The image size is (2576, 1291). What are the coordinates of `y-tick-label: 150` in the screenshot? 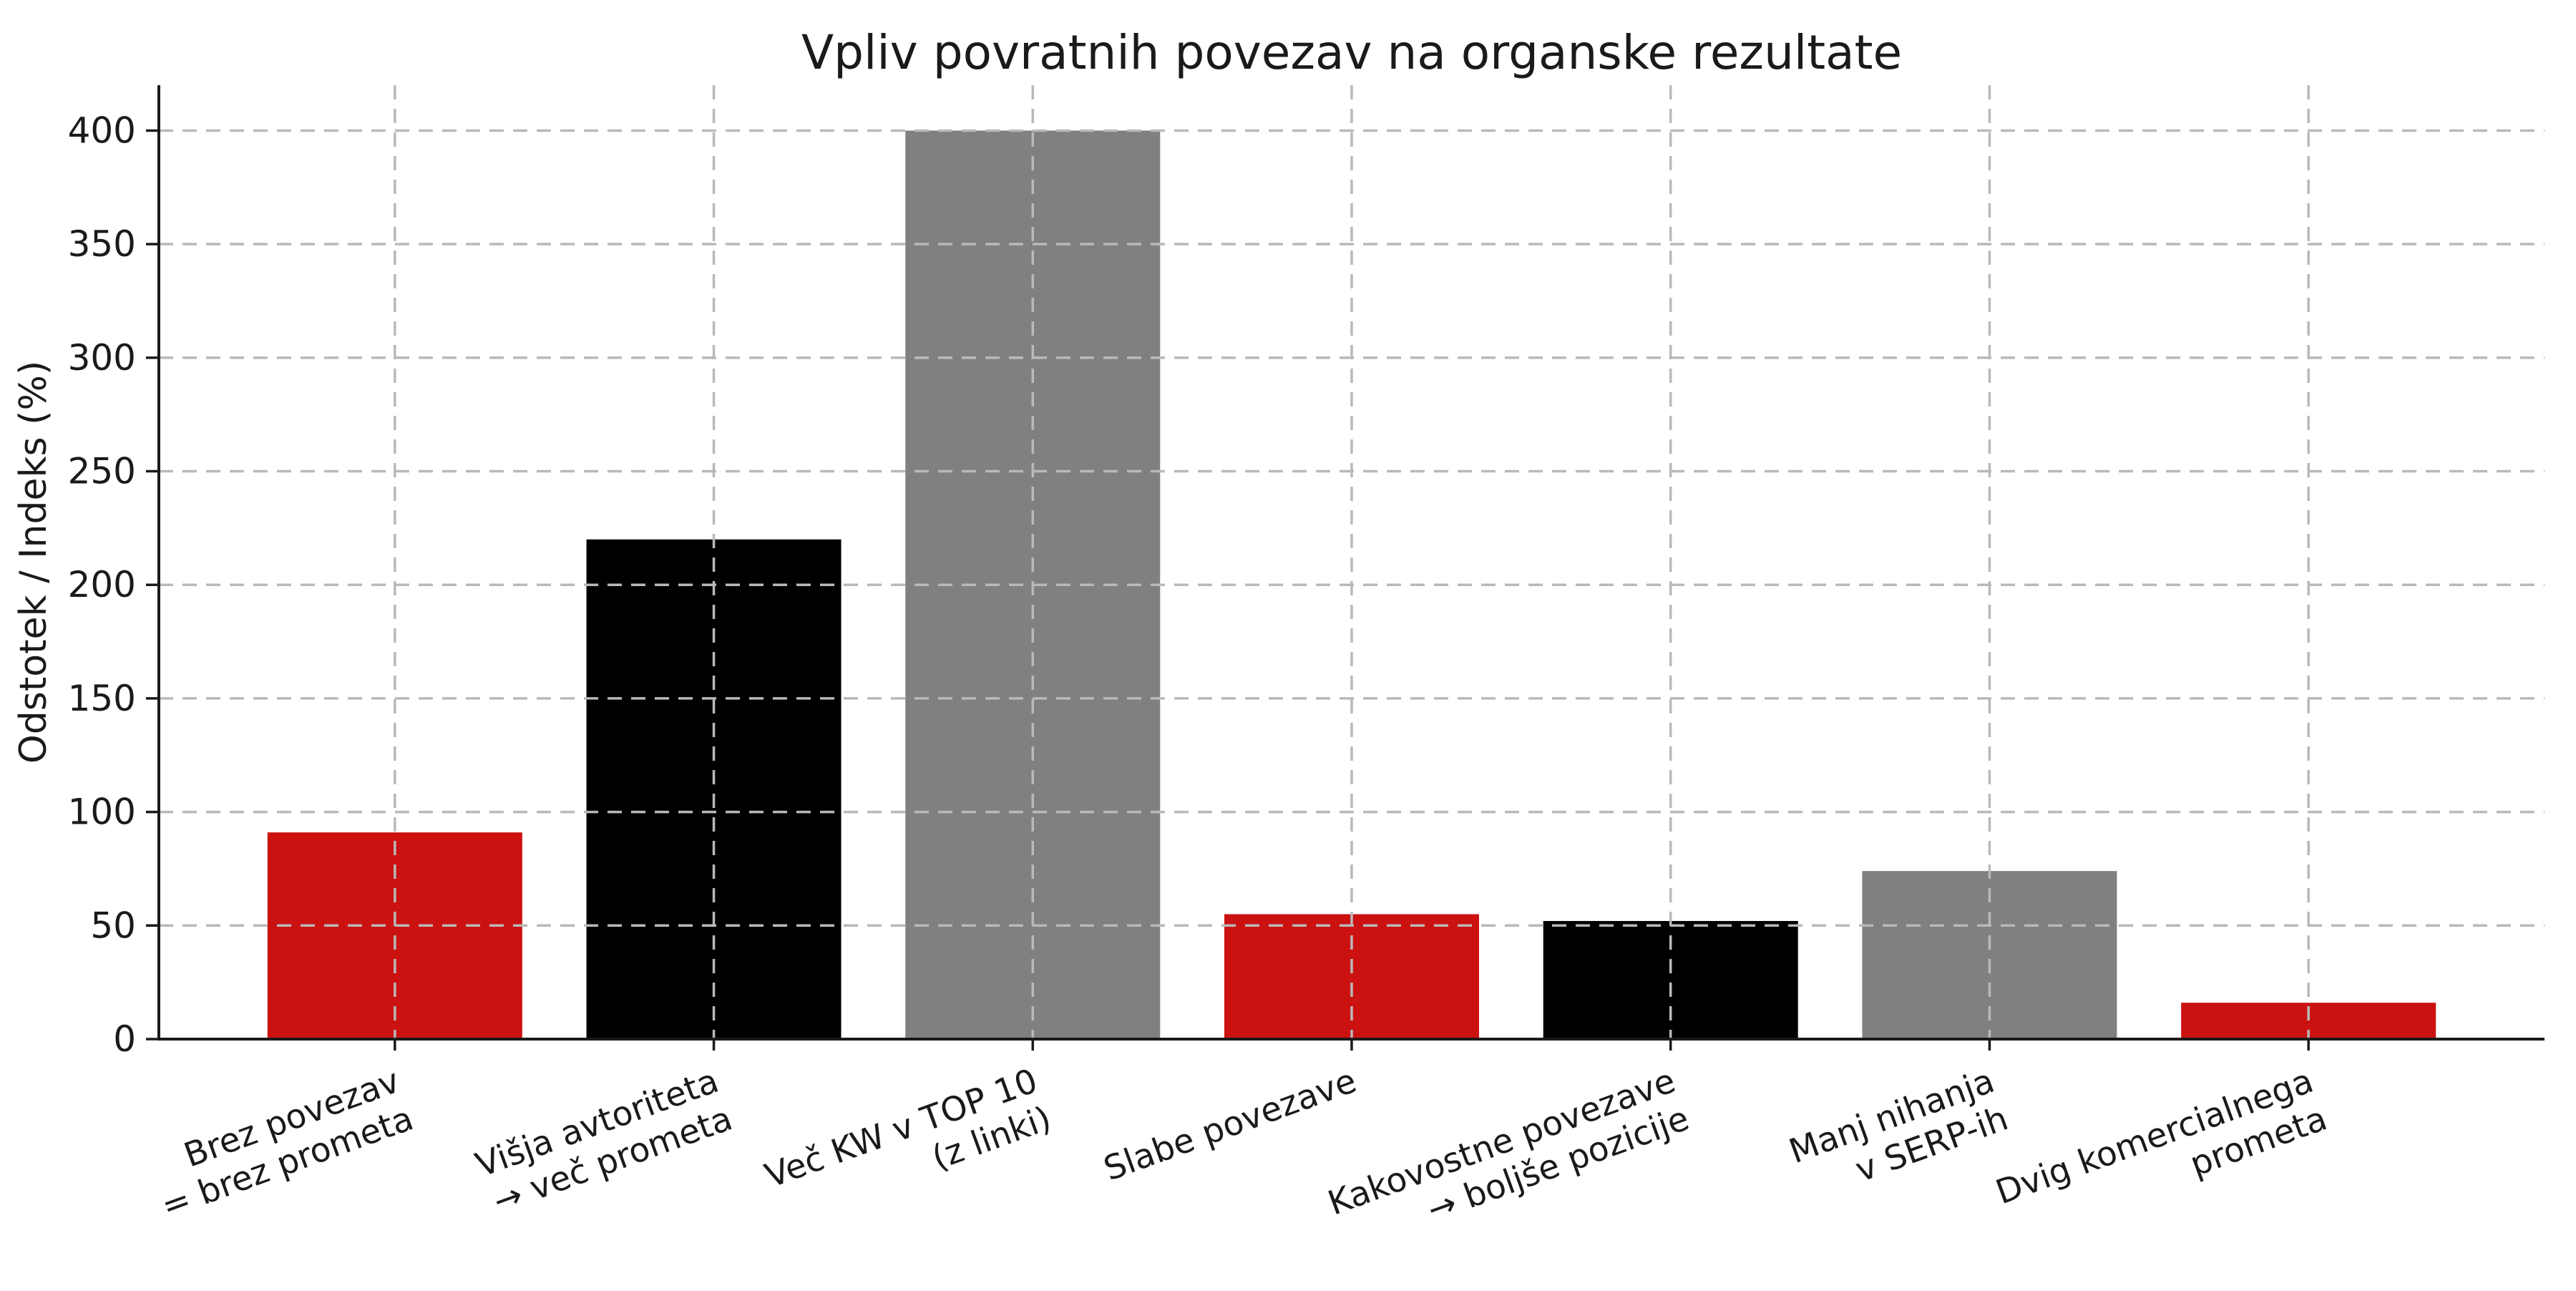 It's located at (102, 698).